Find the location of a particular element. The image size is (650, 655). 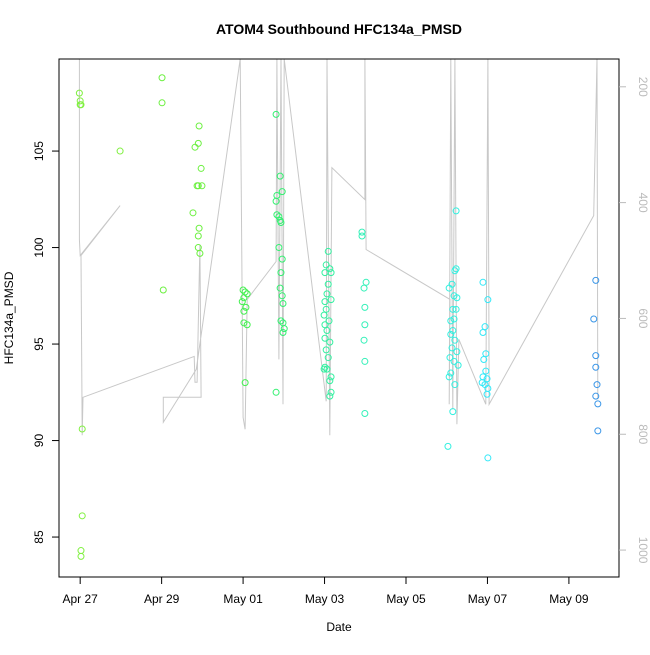

x-tick-label: Apr 27 is located at coordinates (80, 599).